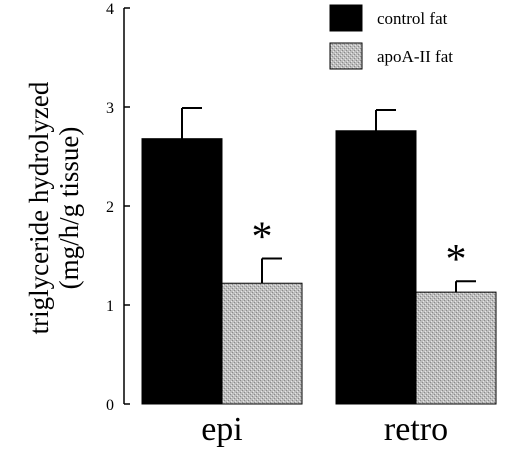 Image resolution: width=520 pixels, height=450 pixels. What do you see at coordinates (412, 18) in the screenshot?
I see `legend-label: control fat` at bounding box center [412, 18].